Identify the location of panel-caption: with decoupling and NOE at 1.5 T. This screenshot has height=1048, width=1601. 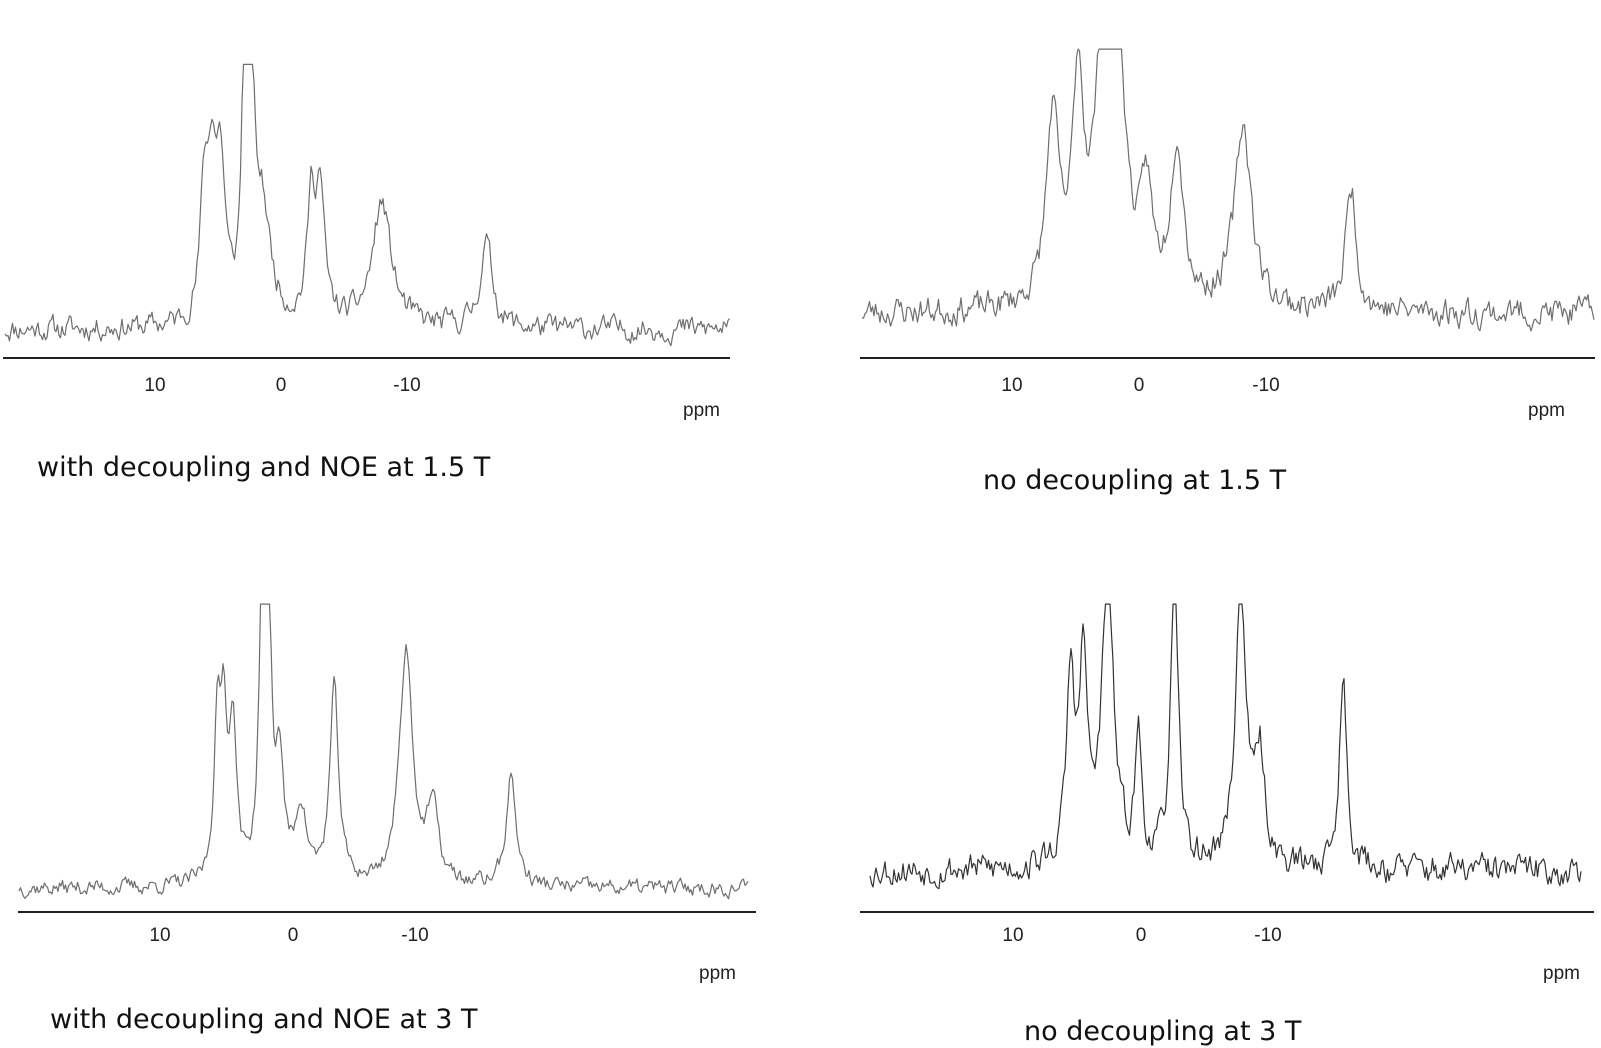
(264, 467).